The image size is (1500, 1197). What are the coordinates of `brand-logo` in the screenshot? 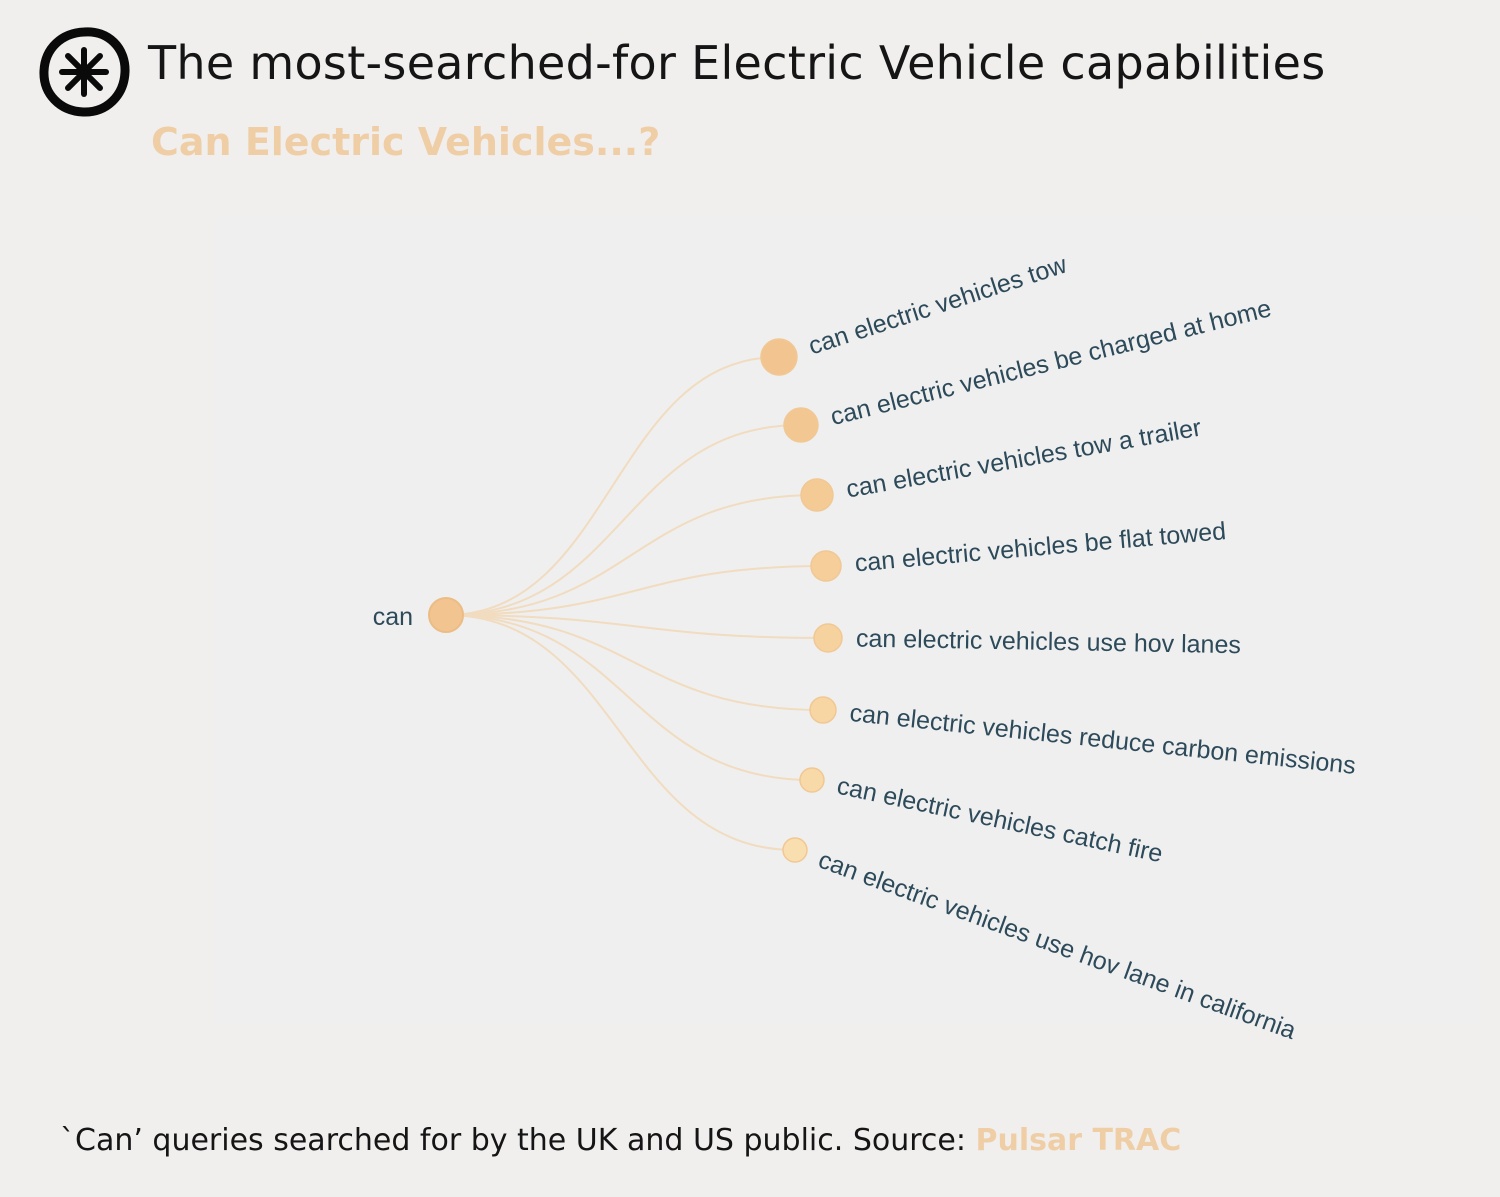 It's located at (84, 72).